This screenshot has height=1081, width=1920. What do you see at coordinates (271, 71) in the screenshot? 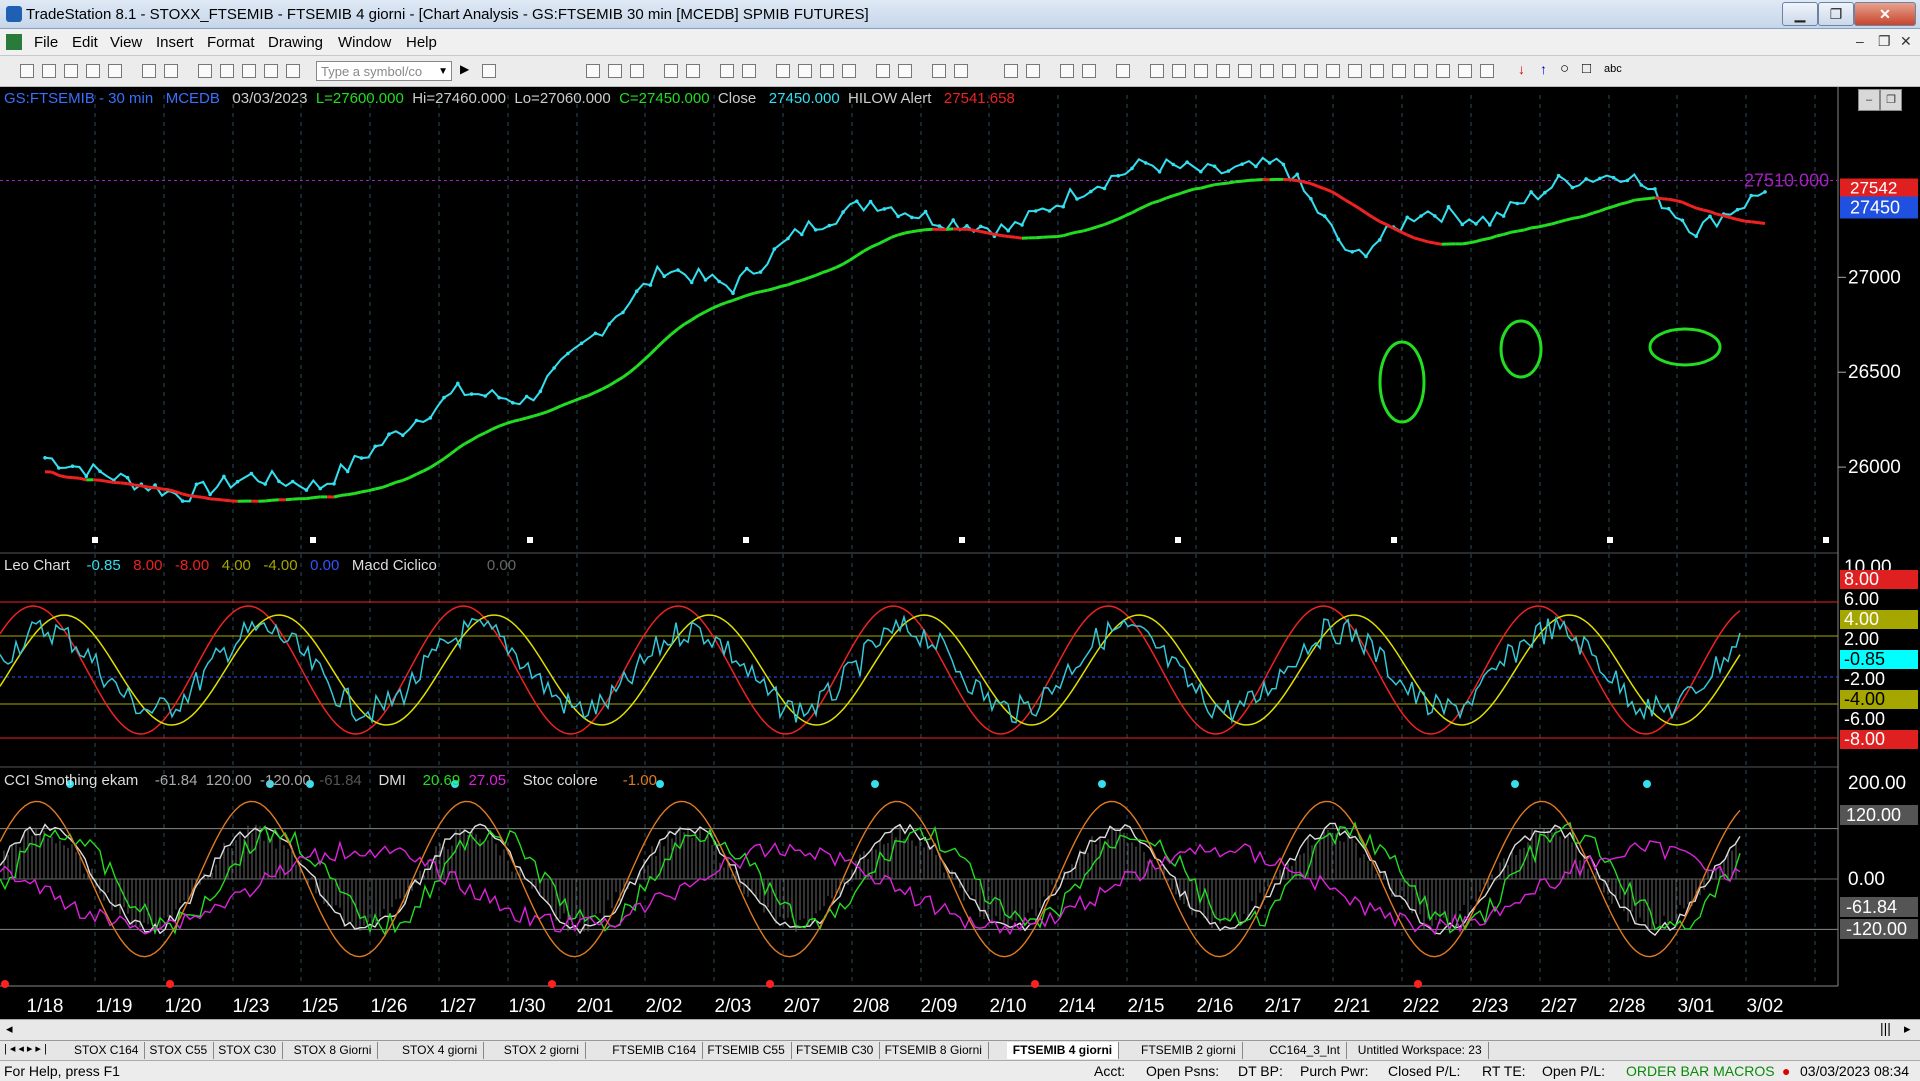
I see `macro-icon` at bounding box center [271, 71].